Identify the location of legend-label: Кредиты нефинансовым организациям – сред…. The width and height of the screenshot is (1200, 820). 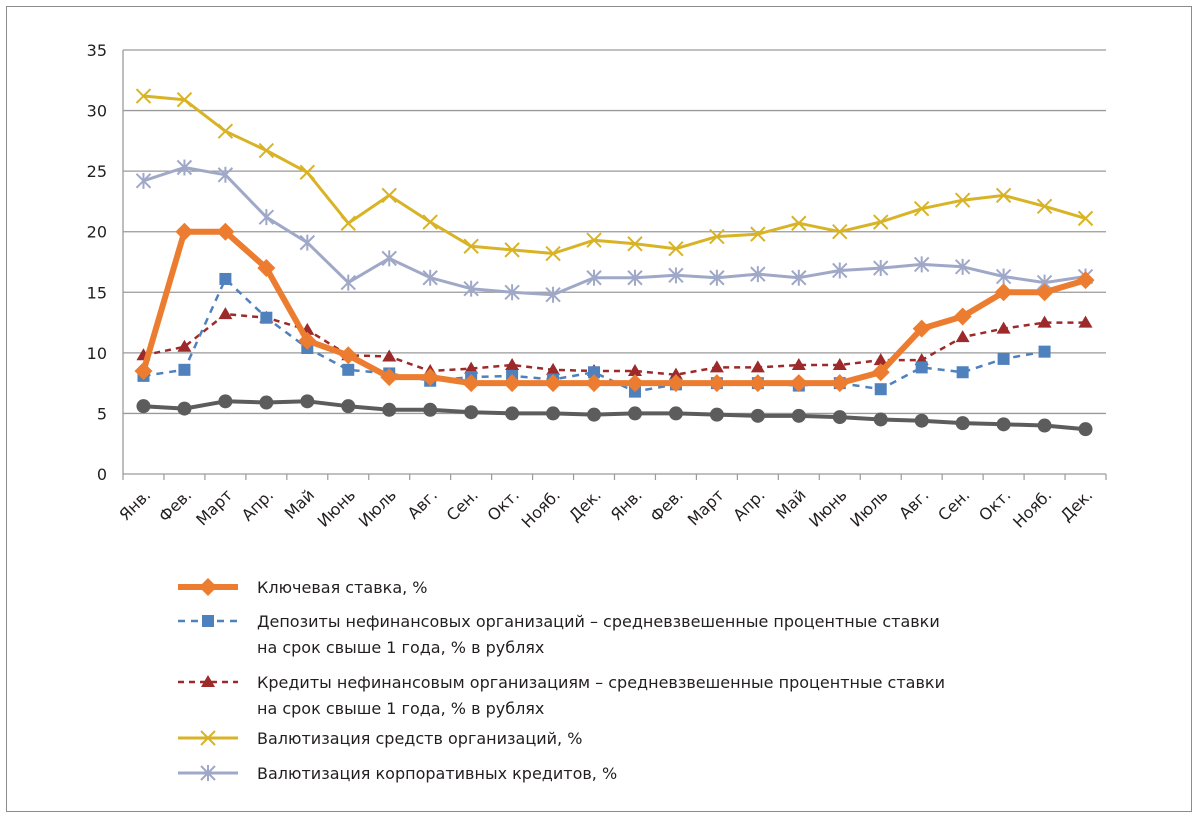
(601, 682).